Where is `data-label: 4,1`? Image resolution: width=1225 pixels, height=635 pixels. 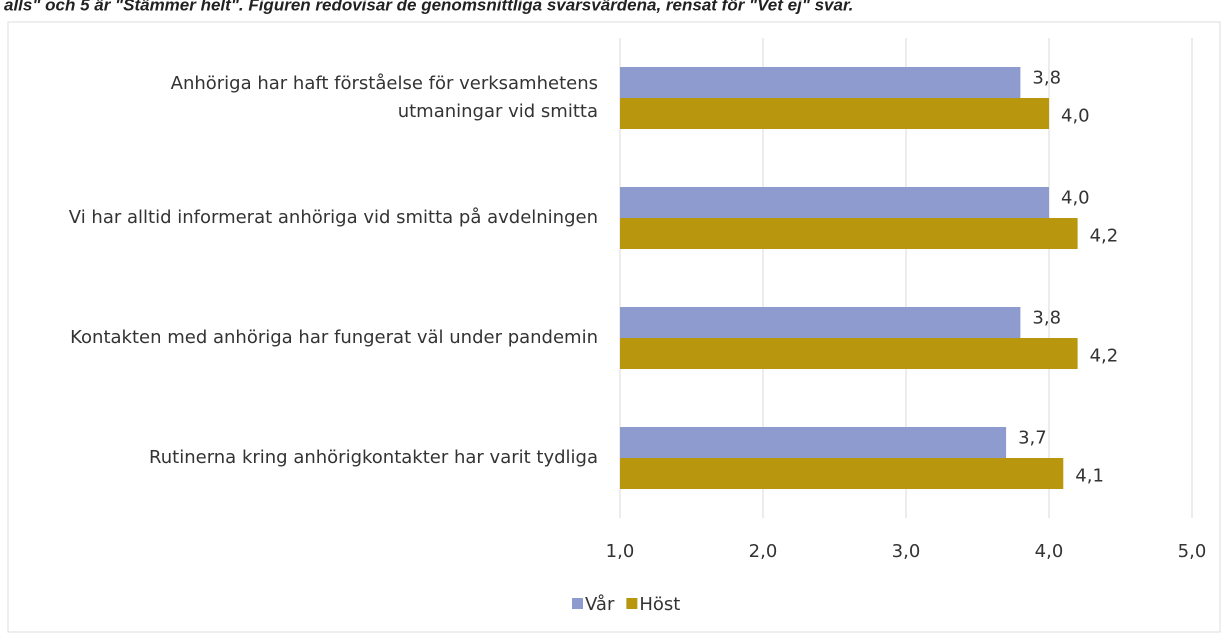
data-label: 4,1 is located at coordinates (1089, 476).